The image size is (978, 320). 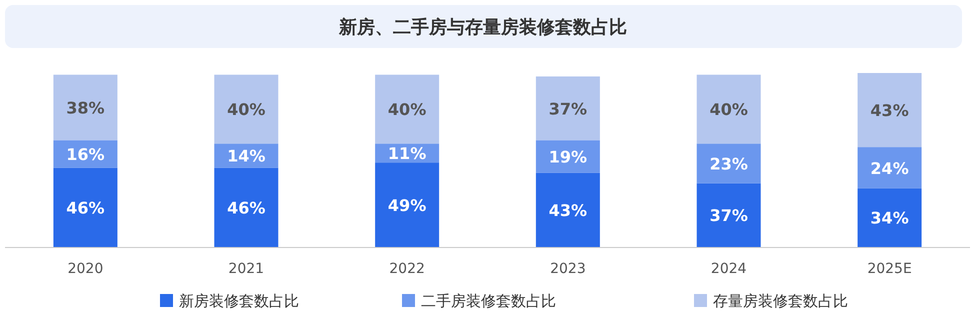 I want to click on data-label: 23%, so click(x=729, y=164).